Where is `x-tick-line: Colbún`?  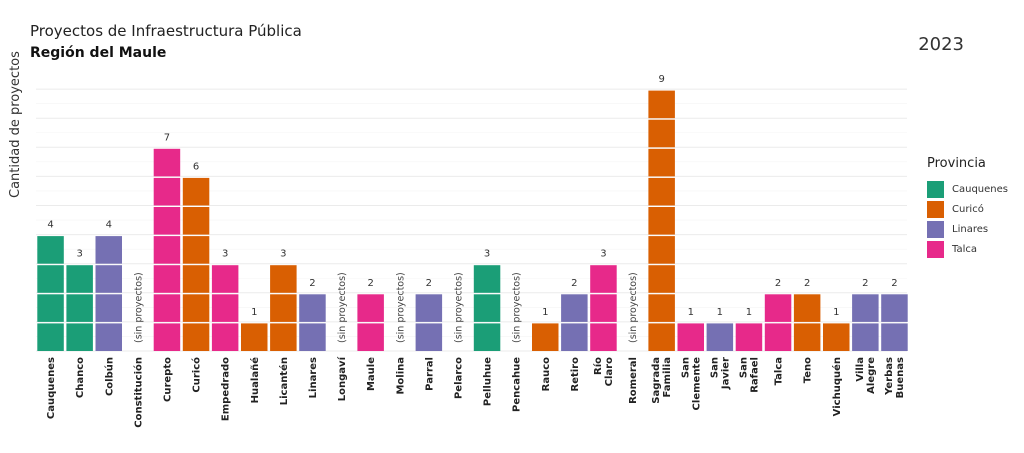 x-tick-line: Colbún is located at coordinates (109, 376).